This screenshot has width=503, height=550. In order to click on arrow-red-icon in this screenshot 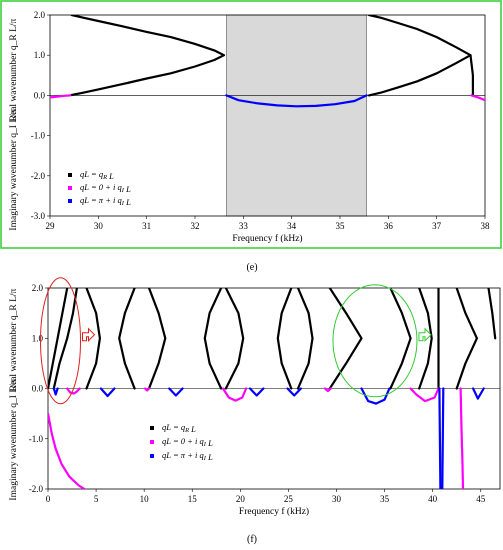, I will do `click(89, 334)`.